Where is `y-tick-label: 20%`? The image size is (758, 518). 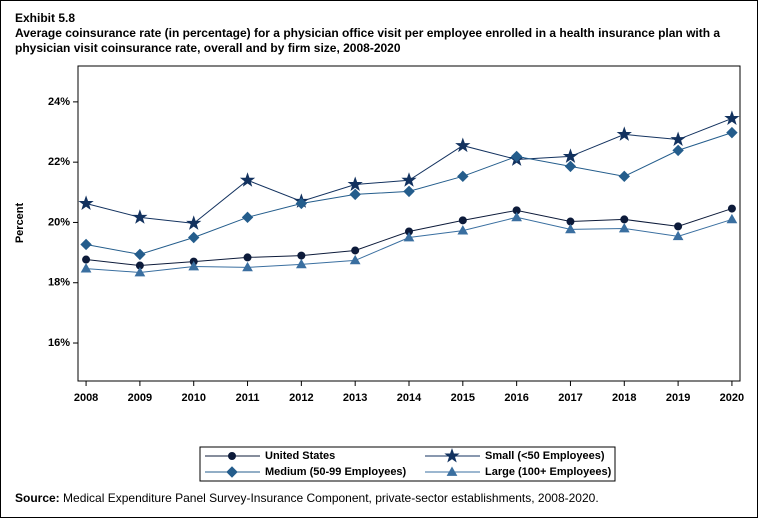 y-tick-label: 20% is located at coordinates (59, 222).